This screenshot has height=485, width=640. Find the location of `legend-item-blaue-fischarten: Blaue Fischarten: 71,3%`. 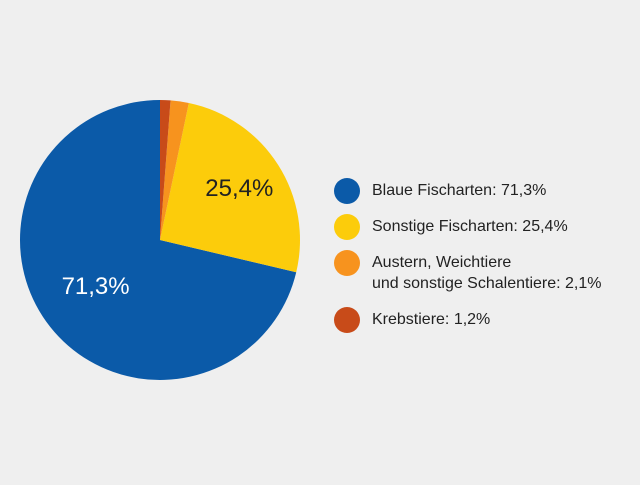

legend-item-blaue-fischarten: Blaue Fischarten: 71,3% is located at coordinates (484, 190).